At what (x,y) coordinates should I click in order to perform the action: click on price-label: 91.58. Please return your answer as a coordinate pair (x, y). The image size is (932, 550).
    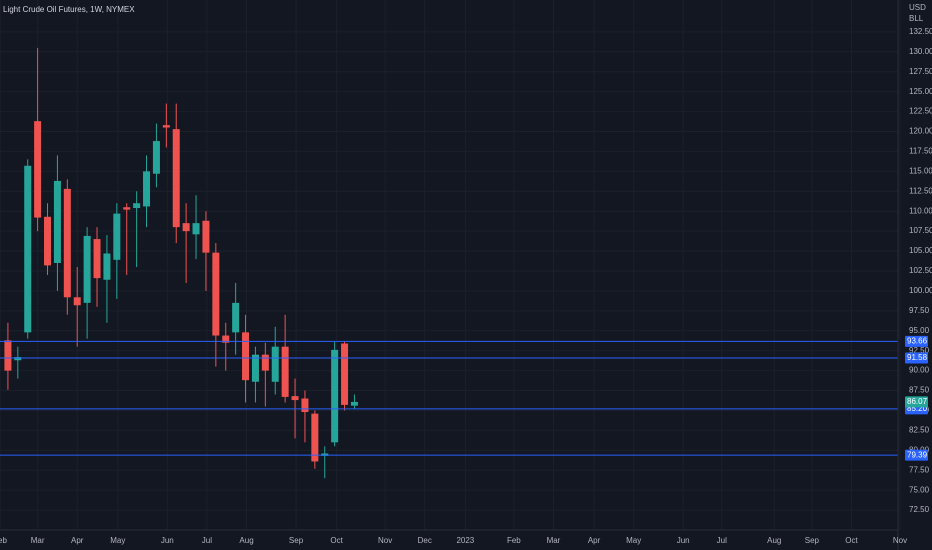
    Looking at the image, I should click on (917, 357).